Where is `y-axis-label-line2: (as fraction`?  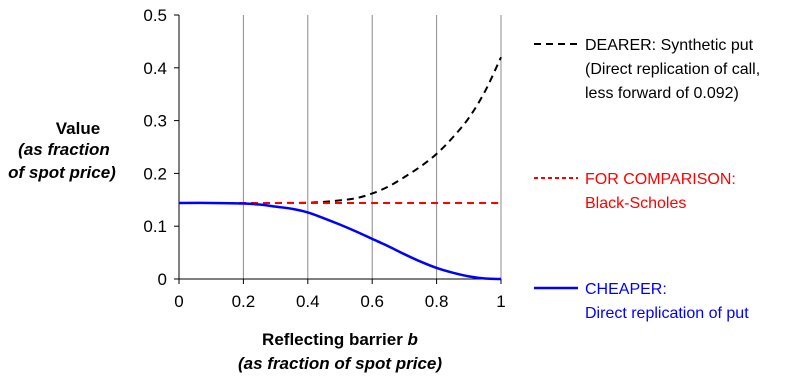
y-axis-label-line2: (as fraction is located at coordinates (64, 149).